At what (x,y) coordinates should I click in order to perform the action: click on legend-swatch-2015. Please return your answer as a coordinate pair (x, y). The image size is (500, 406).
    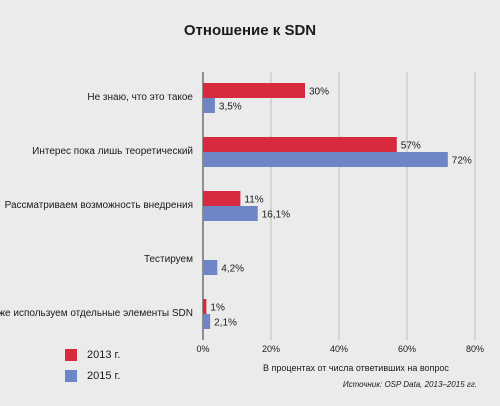
    Looking at the image, I should click on (71, 376).